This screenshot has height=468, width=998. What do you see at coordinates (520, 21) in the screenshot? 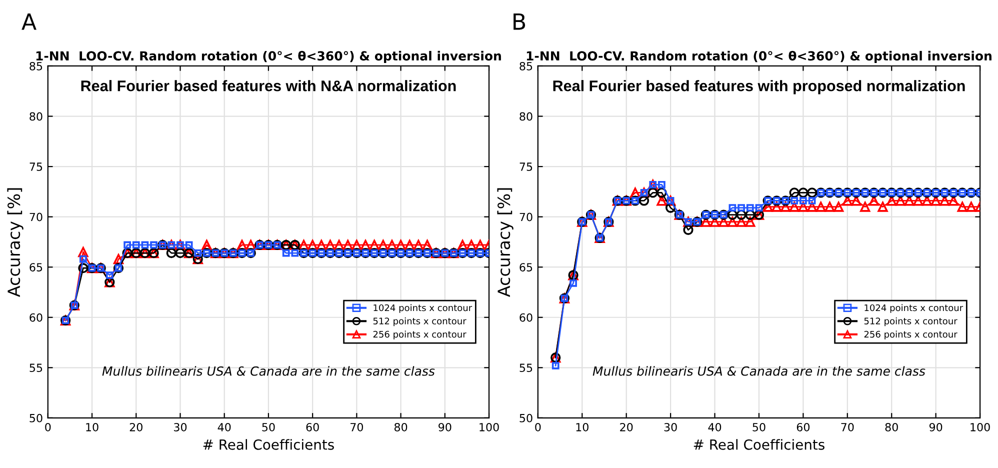
I see `text: B` at bounding box center [520, 21].